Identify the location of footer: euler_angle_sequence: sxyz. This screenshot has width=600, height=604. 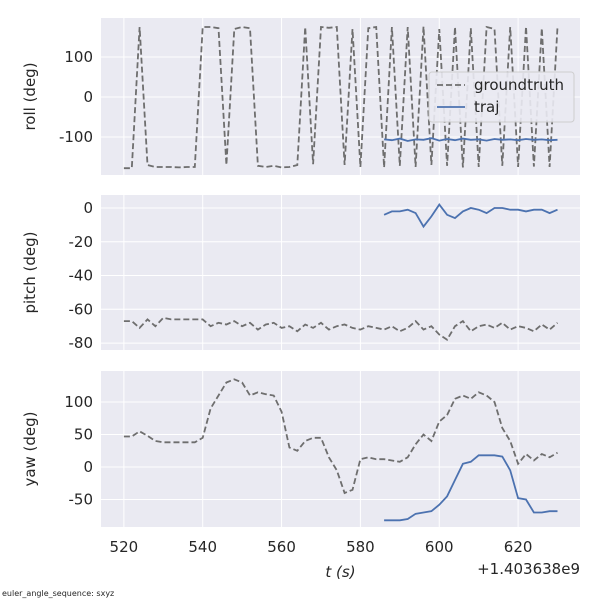
(58, 593).